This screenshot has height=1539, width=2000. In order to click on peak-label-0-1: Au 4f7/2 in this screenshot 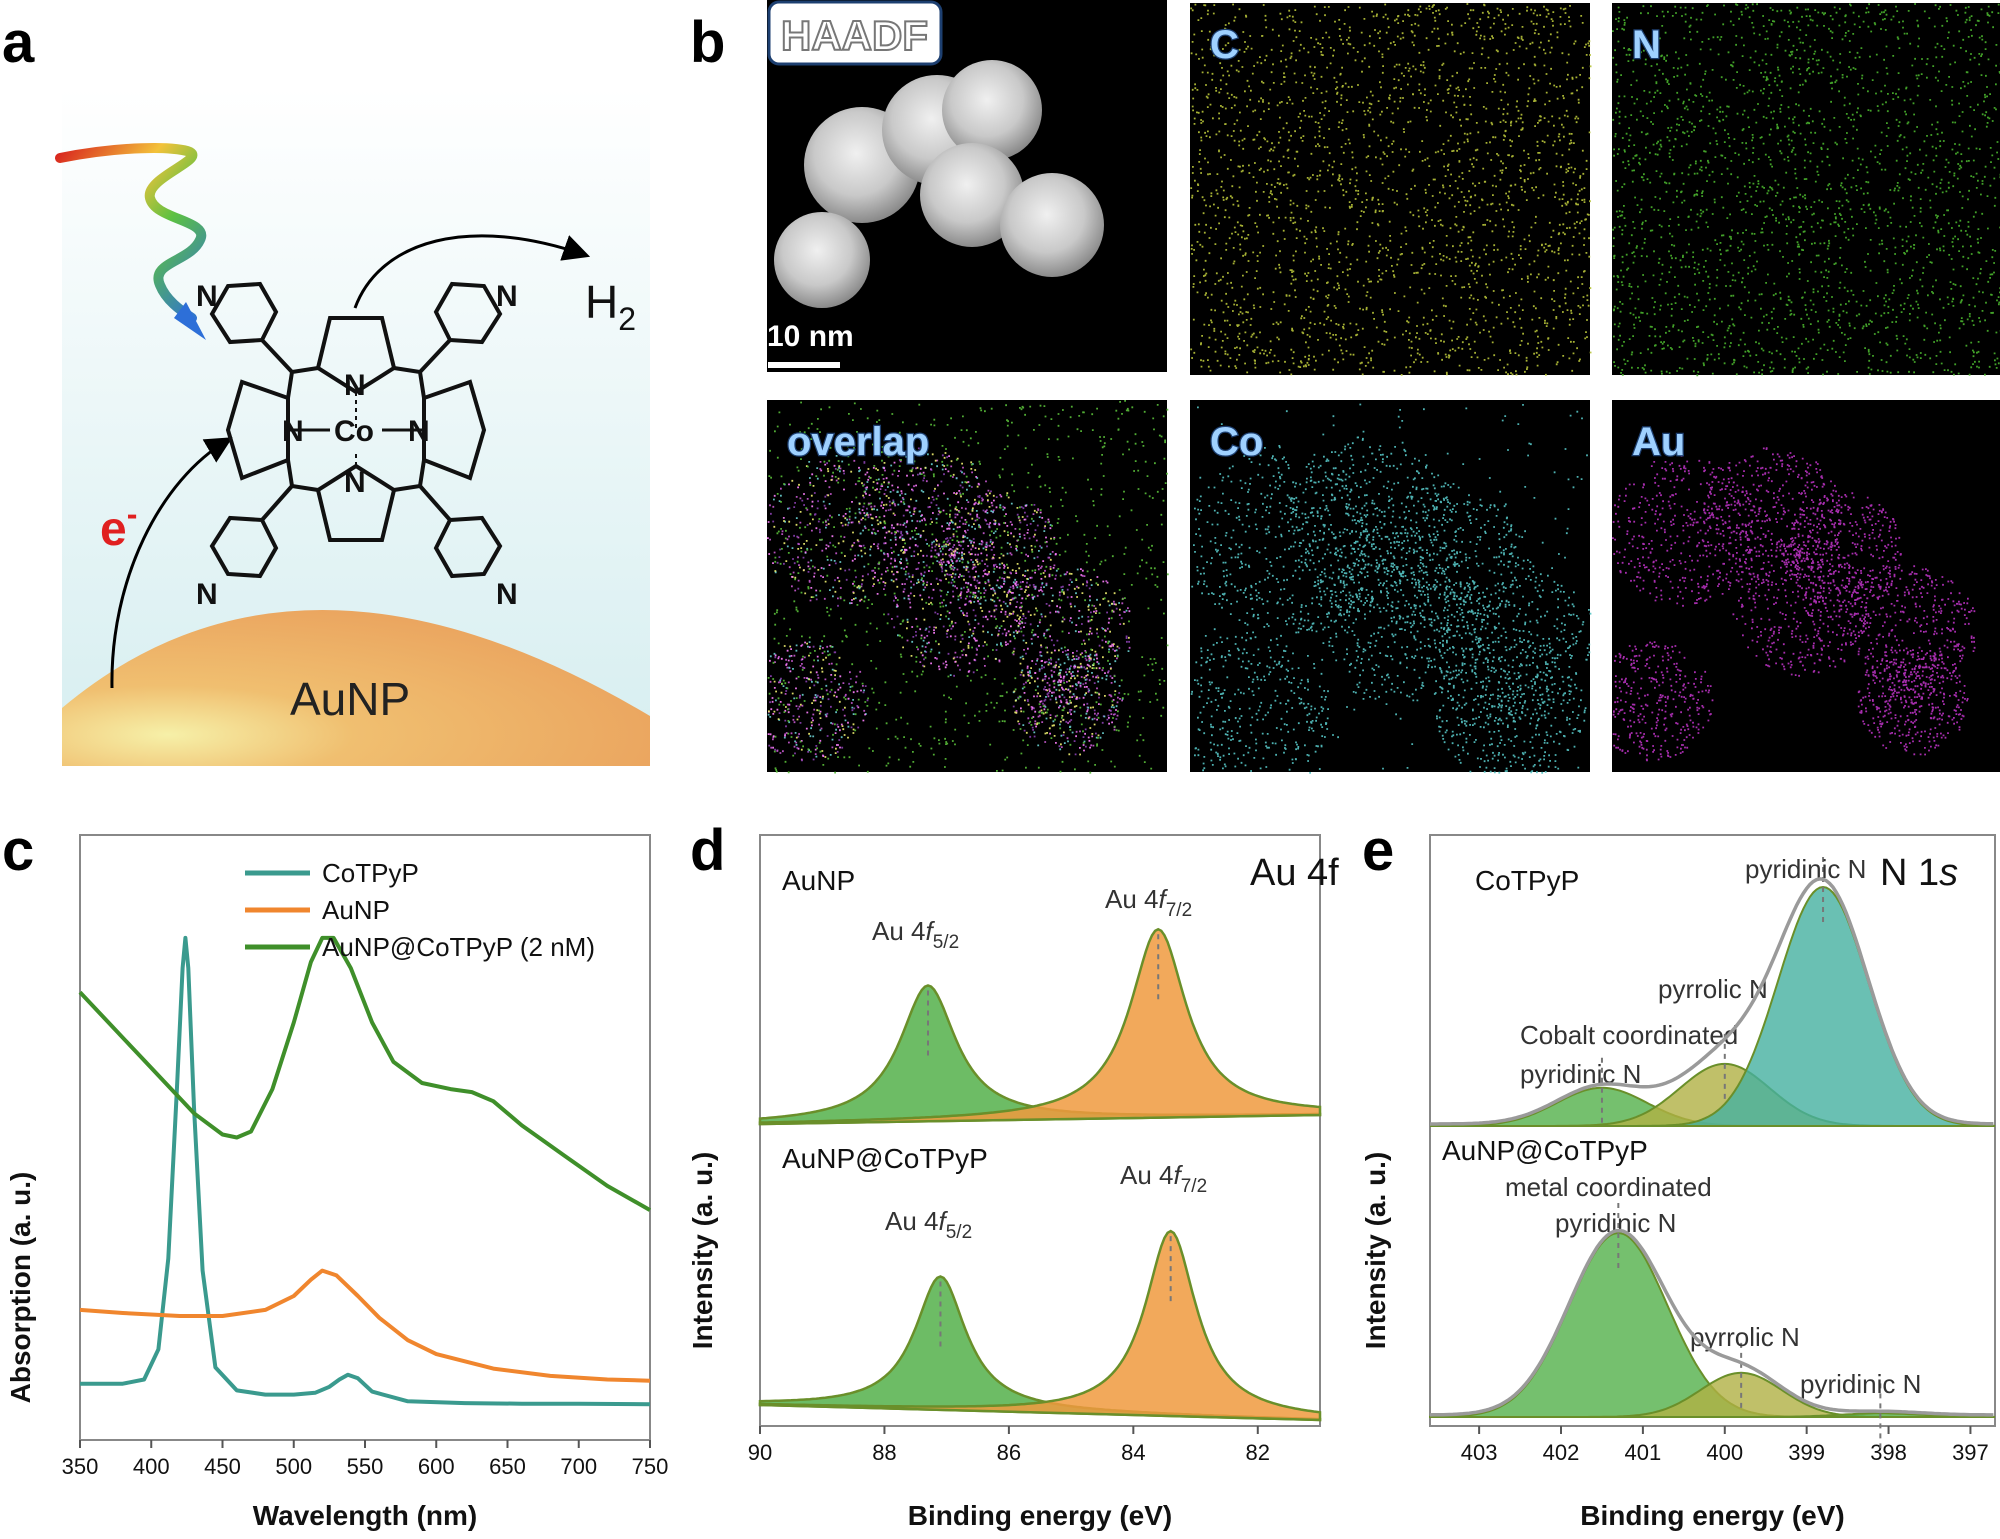, I will do `click(1148, 902)`.